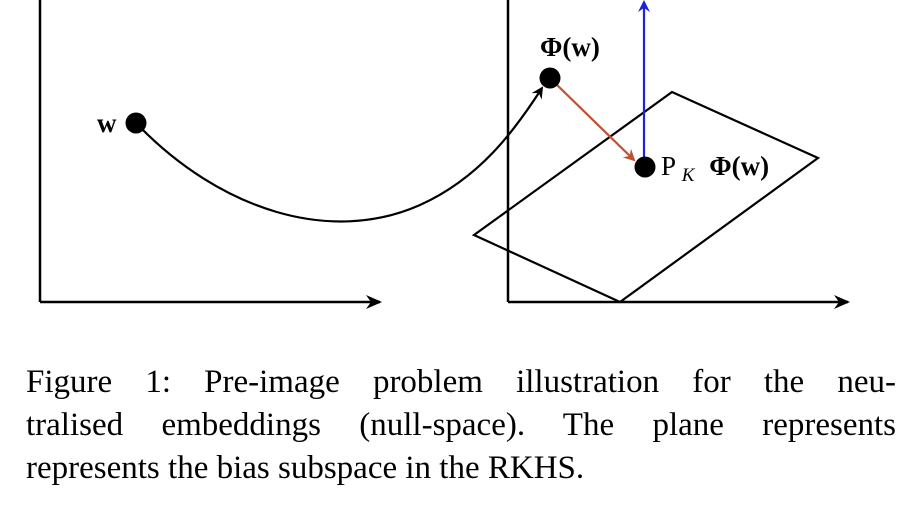  What do you see at coordinates (668, 166) in the screenshot?
I see `label-projection-prefix: P` at bounding box center [668, 166].